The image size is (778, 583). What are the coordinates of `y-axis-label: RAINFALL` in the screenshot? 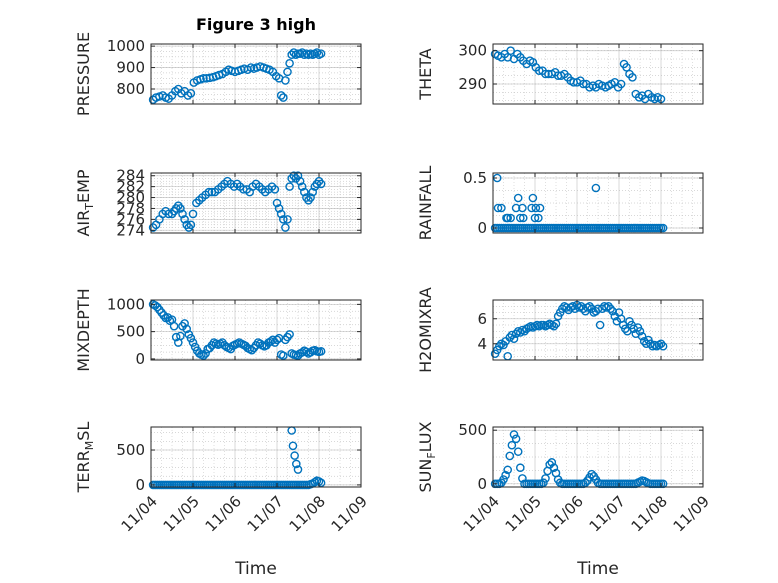 It's located at (425, 203).